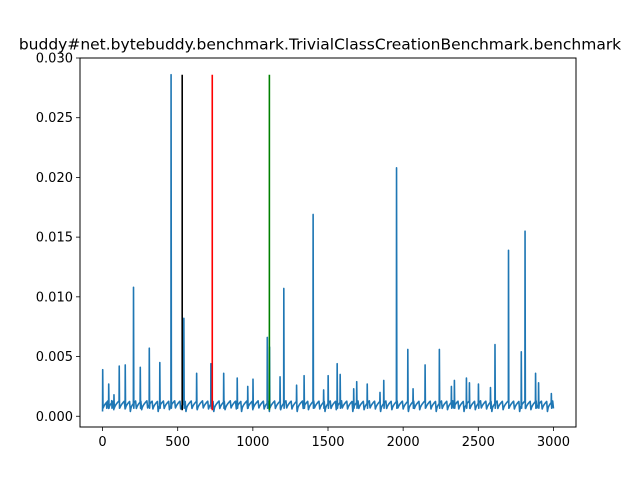  I want to click on x-tick-label: 2500, so click(478, 442).